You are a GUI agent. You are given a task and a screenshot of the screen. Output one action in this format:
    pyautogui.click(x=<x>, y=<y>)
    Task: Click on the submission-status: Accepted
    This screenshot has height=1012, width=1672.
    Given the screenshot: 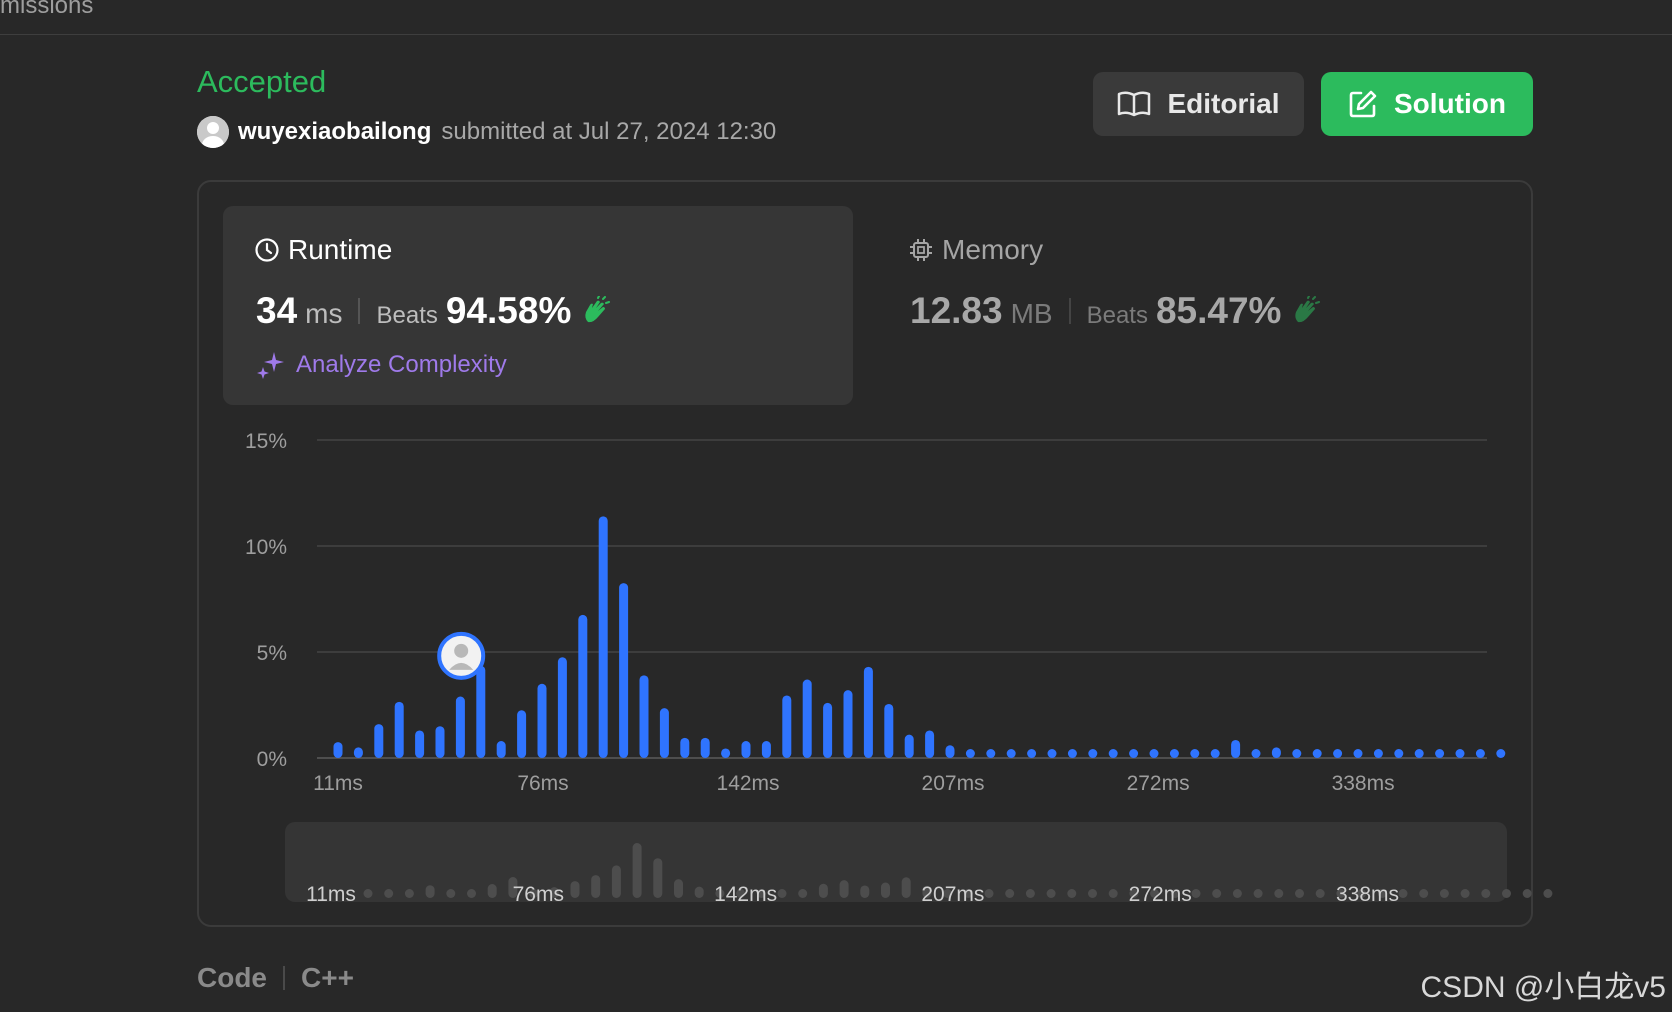 What is the action you would take?
    pyautogui.click(x=262, y=81)
    